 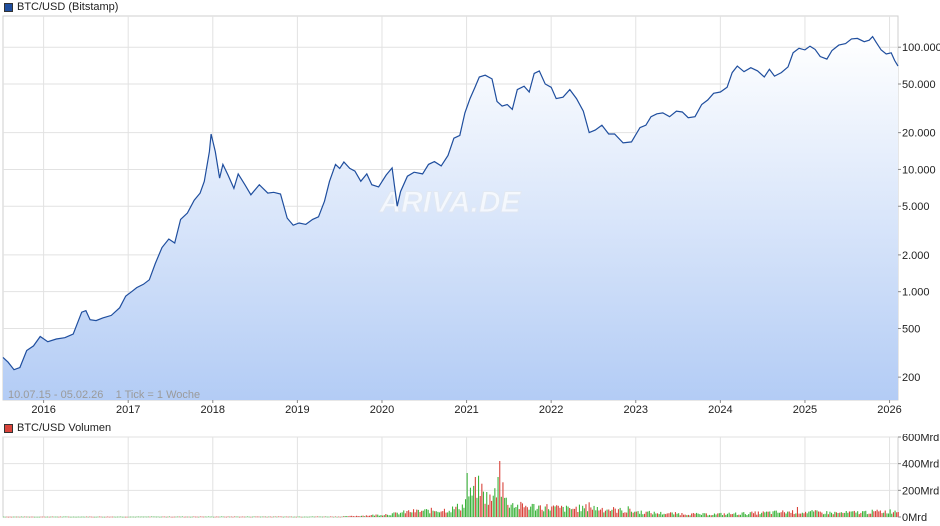 I want to click on price-y-tick-label: 1.000, so click(x=916, y=293).